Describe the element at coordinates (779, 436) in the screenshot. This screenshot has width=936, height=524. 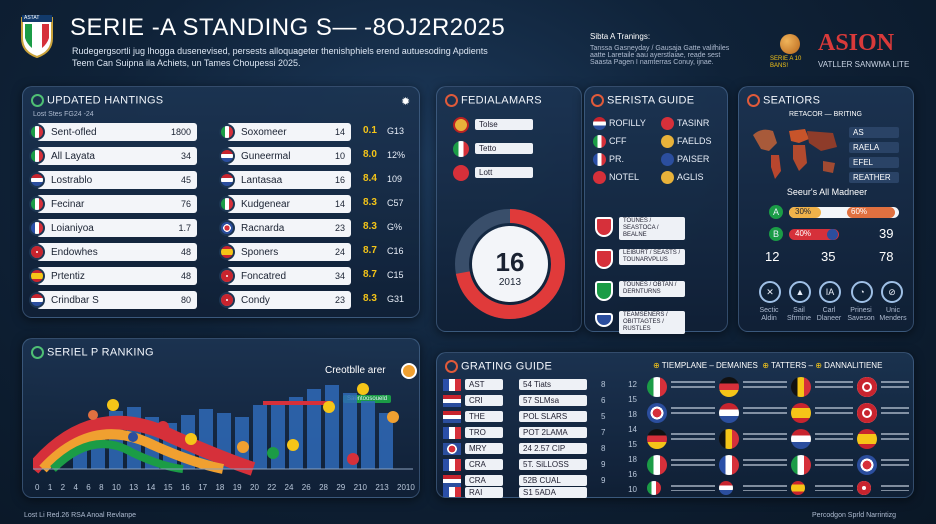
I see `flag-grid` at that location.